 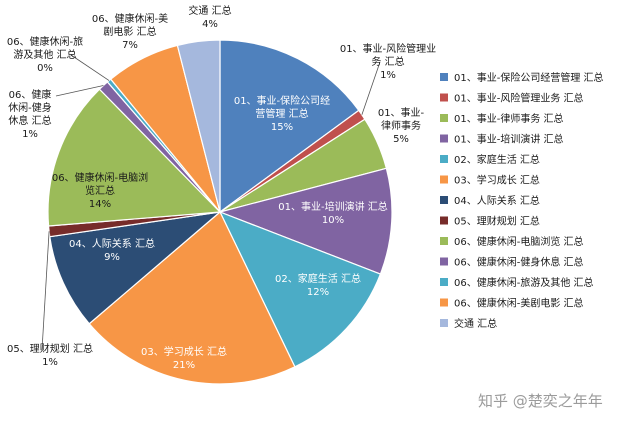 I want to click on slice-label: 01、事业-培训演讲 汇总 10%, so click(x=333, y=213).